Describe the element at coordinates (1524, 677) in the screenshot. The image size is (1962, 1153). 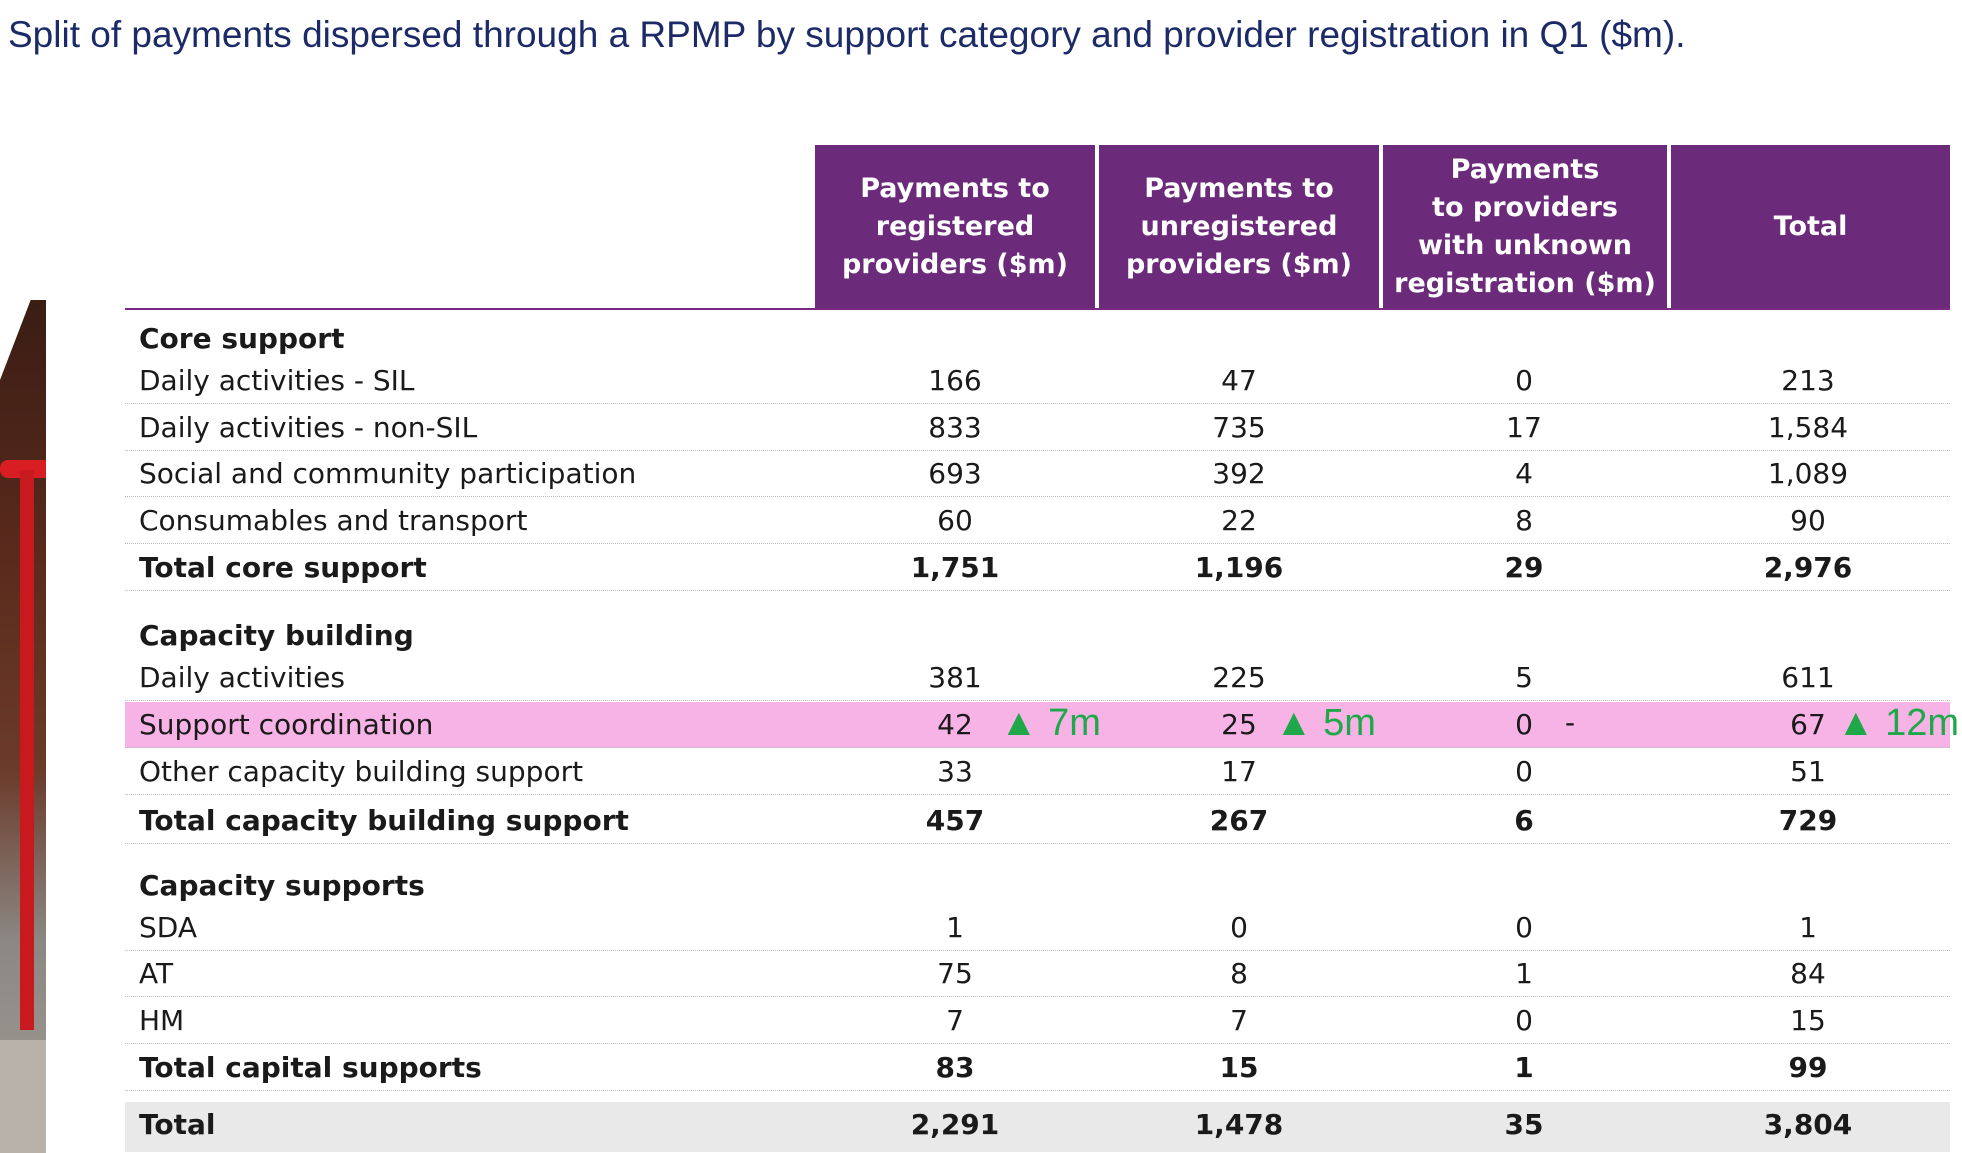
I see `table-cell: 5` at that location.